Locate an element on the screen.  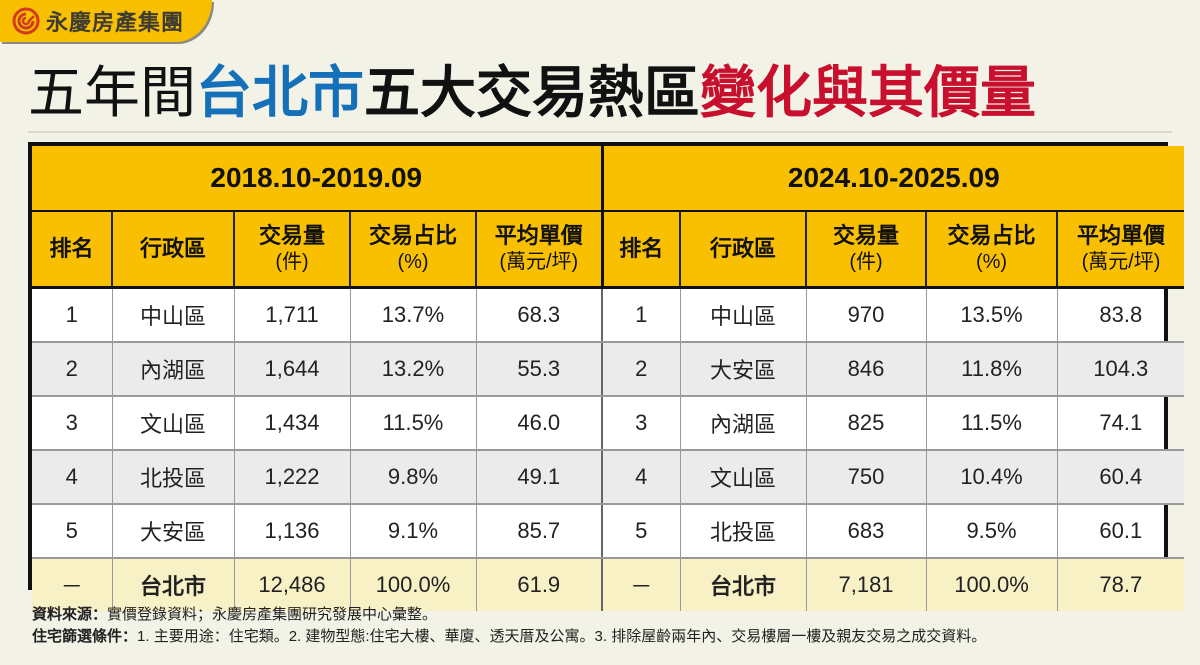
cell-price: 55.3 is located at coordinates (540, 369).